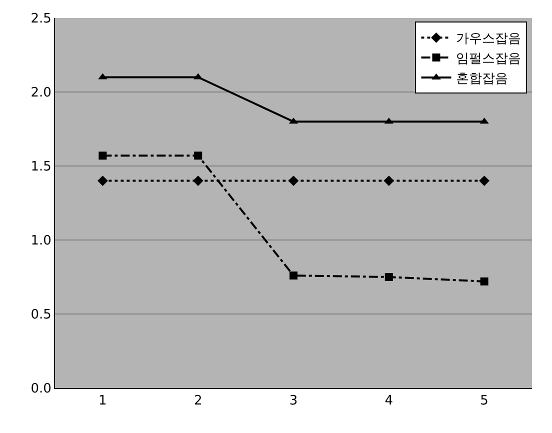 This screenshot has width=552, height=433. Describe the element at coordinates (482, 79) in the screenshot. I see `legend-label: 혼합잡음` at that location.